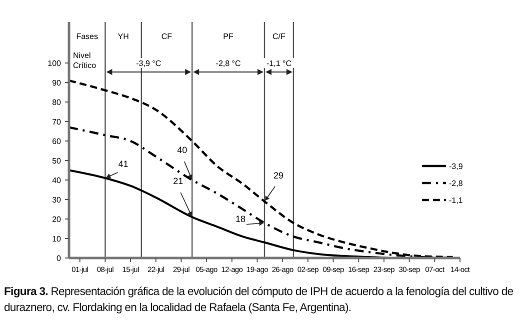 This screenshot has height=328, width=520. I want to click on y-tick-label: 30, so click(57, 200).